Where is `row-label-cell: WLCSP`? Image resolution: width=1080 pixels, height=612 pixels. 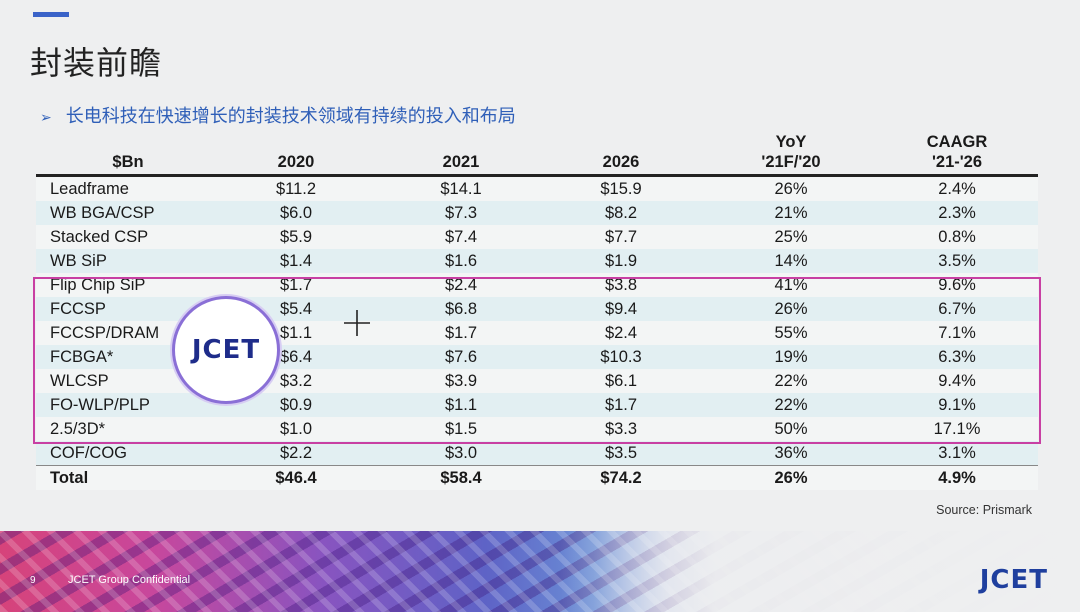 row-label-cell: WLCSP is located at coordinates (79, 381).